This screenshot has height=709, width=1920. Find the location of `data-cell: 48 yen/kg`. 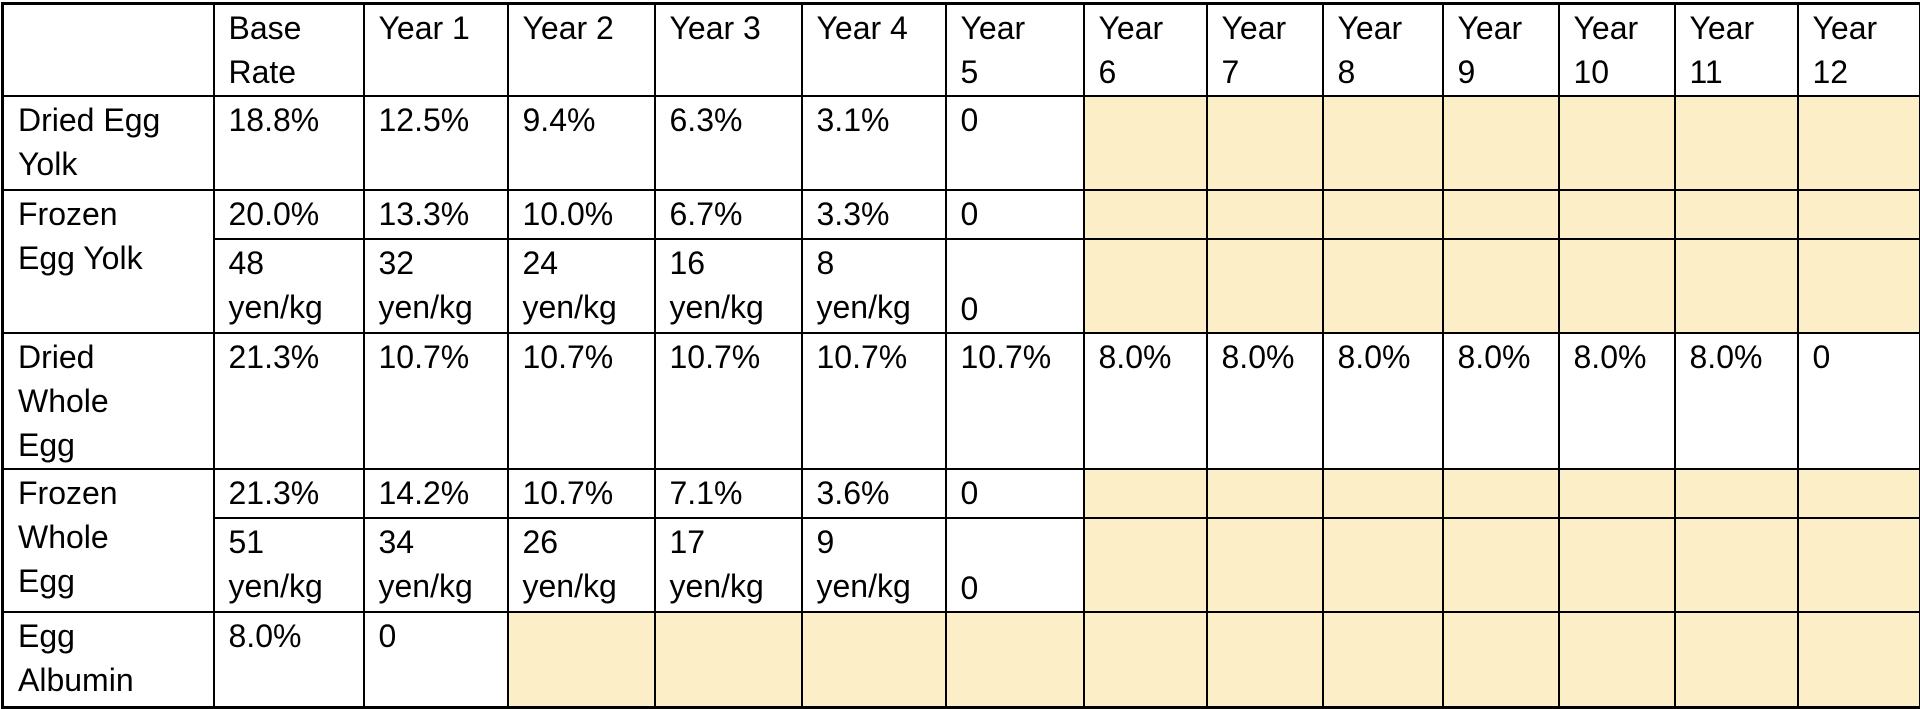

data-cell: 48 yen/kg is located at coordinates (289, 286).